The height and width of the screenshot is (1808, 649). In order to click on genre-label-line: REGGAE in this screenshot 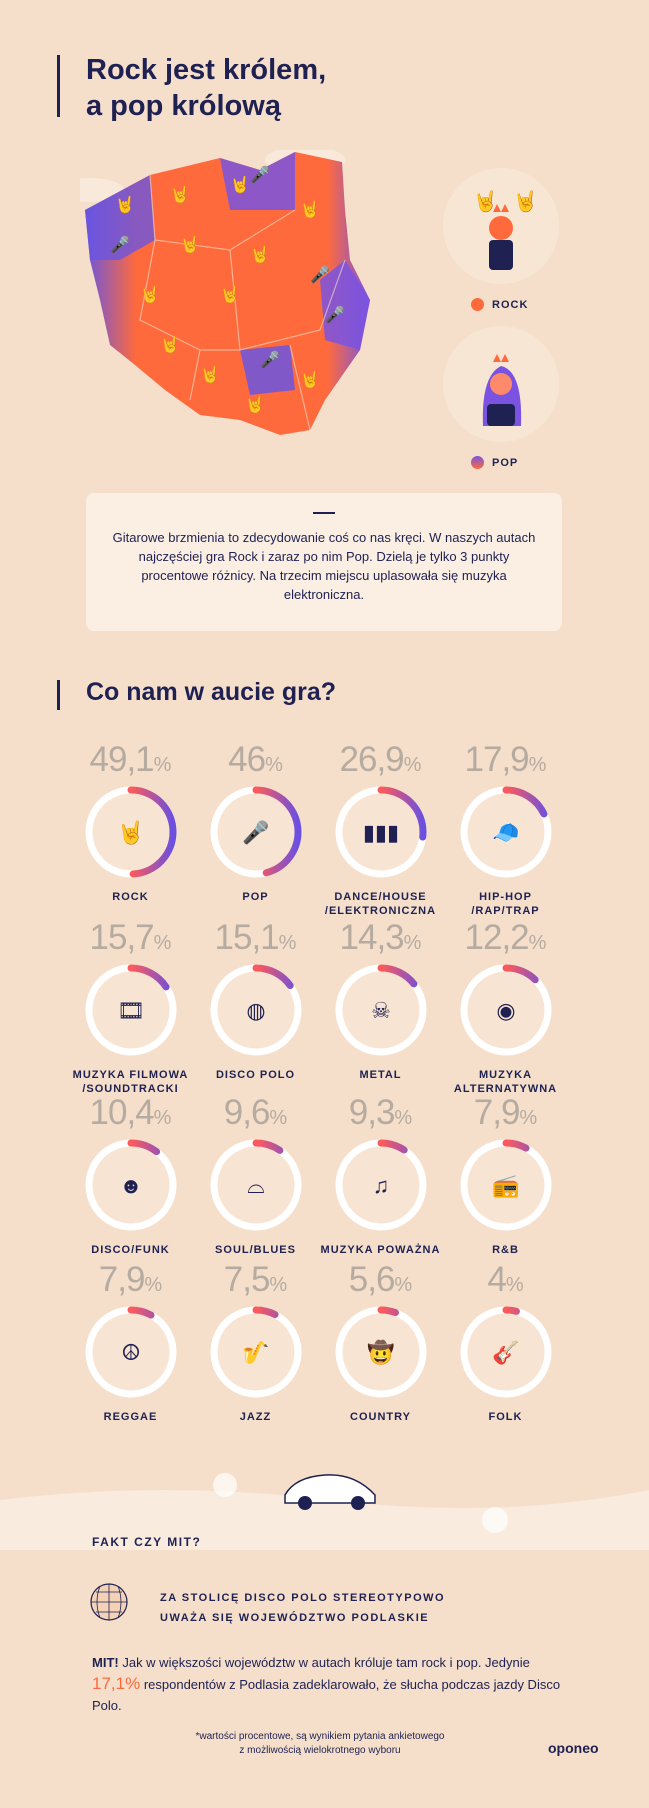, I will do `click(130, 1417)`.